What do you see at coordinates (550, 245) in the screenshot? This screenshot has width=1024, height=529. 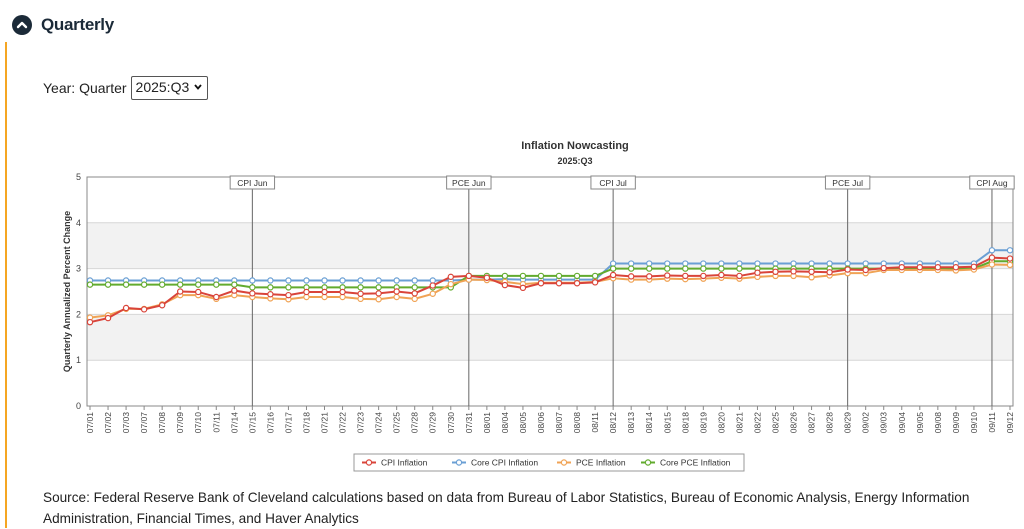 I see `plot-band` at bounding box center [550, 245].